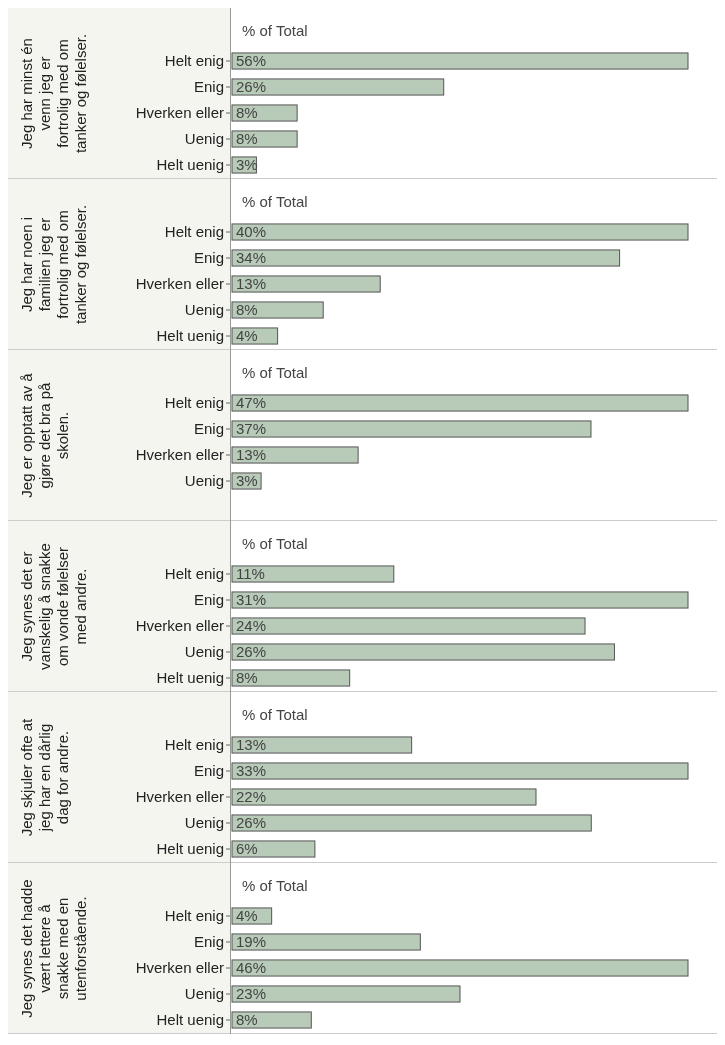 This screenshot has height=1045, width=725. I want to click on data-label: 56%, so click(251, 61).